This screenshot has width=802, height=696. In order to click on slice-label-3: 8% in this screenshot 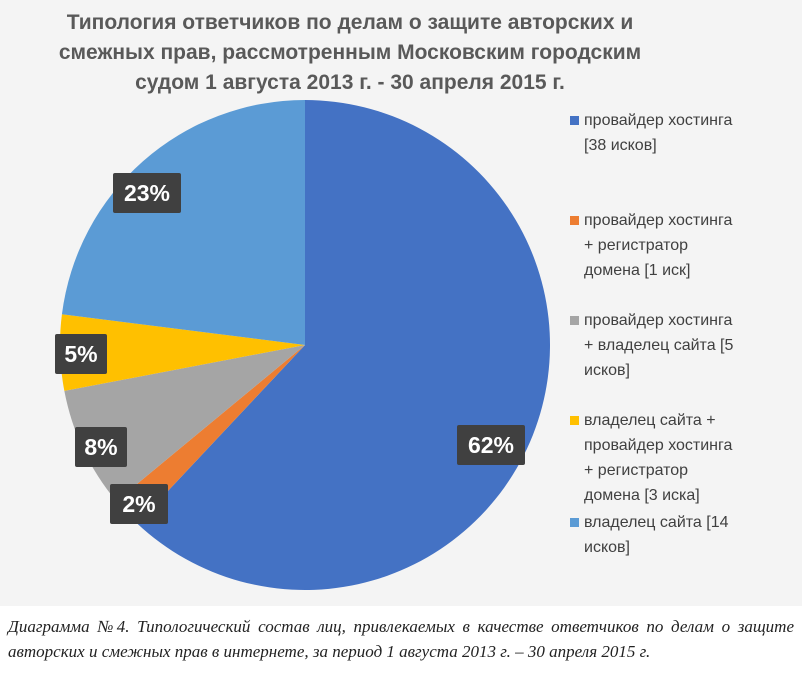, I will do `click(101, 447)`.